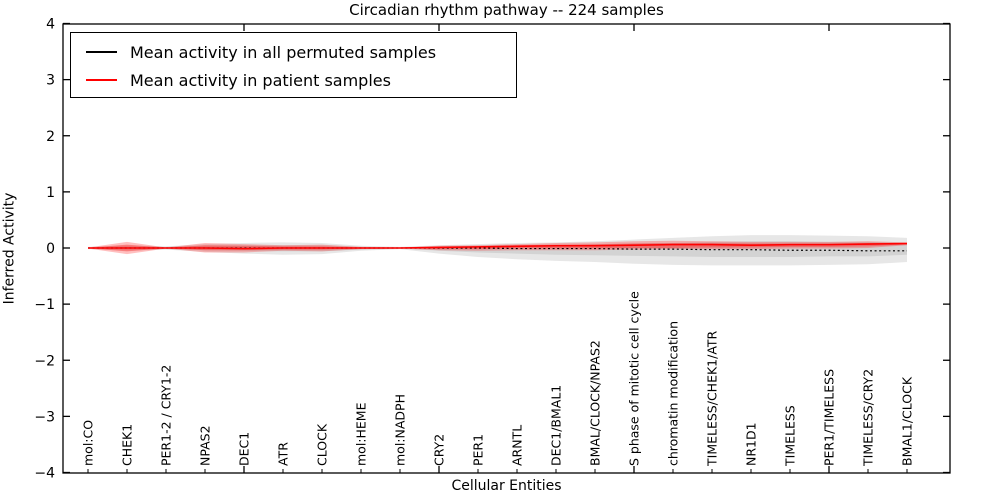 Image resolution: width=1000 pixels, height=500 pixels. Describe the element at coordinates (556, 425) in the screenshot. I see `x-tick-label: DEC1/BMAL1` at that location.